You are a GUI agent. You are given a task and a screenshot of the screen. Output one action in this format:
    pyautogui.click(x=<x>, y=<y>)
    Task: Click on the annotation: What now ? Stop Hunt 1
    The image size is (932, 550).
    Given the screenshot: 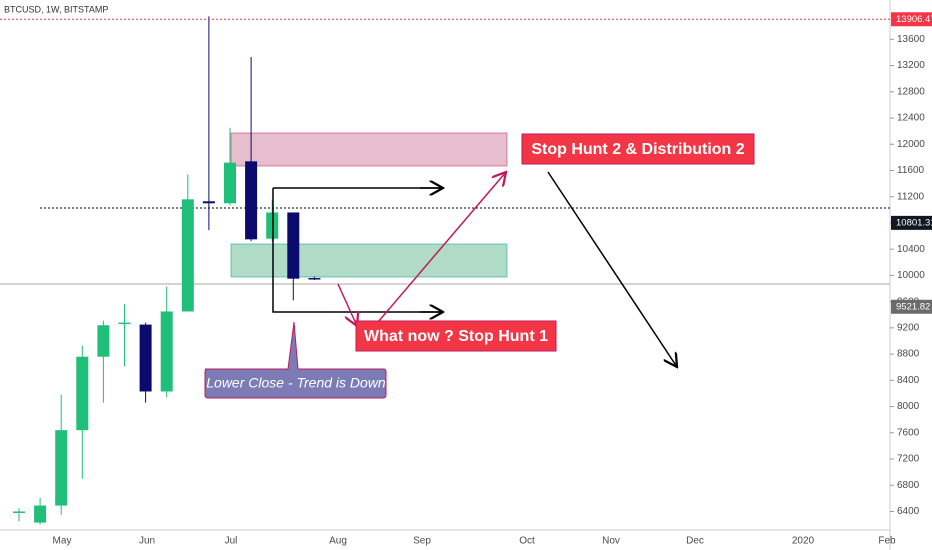 What is the action you would take?
    pyautogui.click(x=456, y=336)
    